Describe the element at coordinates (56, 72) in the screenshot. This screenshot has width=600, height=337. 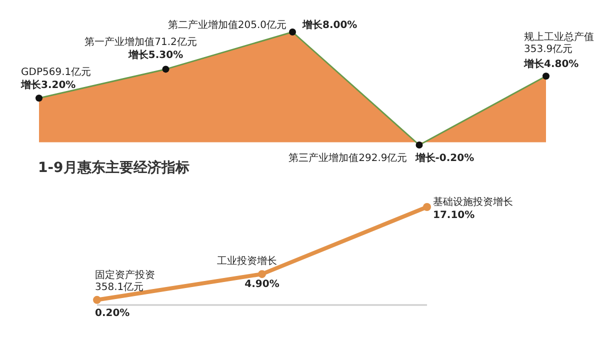
I see `annotation: GDP569.1亿元` at that location.